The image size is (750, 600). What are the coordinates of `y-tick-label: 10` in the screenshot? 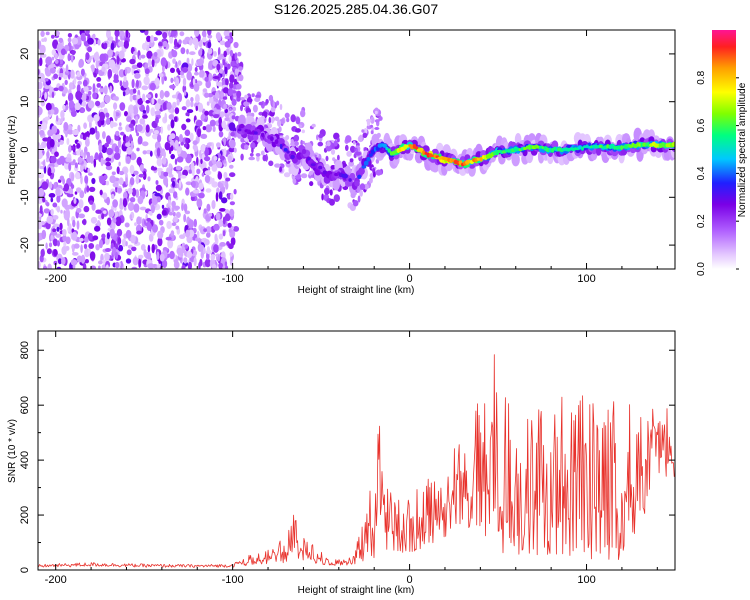 It's located at (25, 102).